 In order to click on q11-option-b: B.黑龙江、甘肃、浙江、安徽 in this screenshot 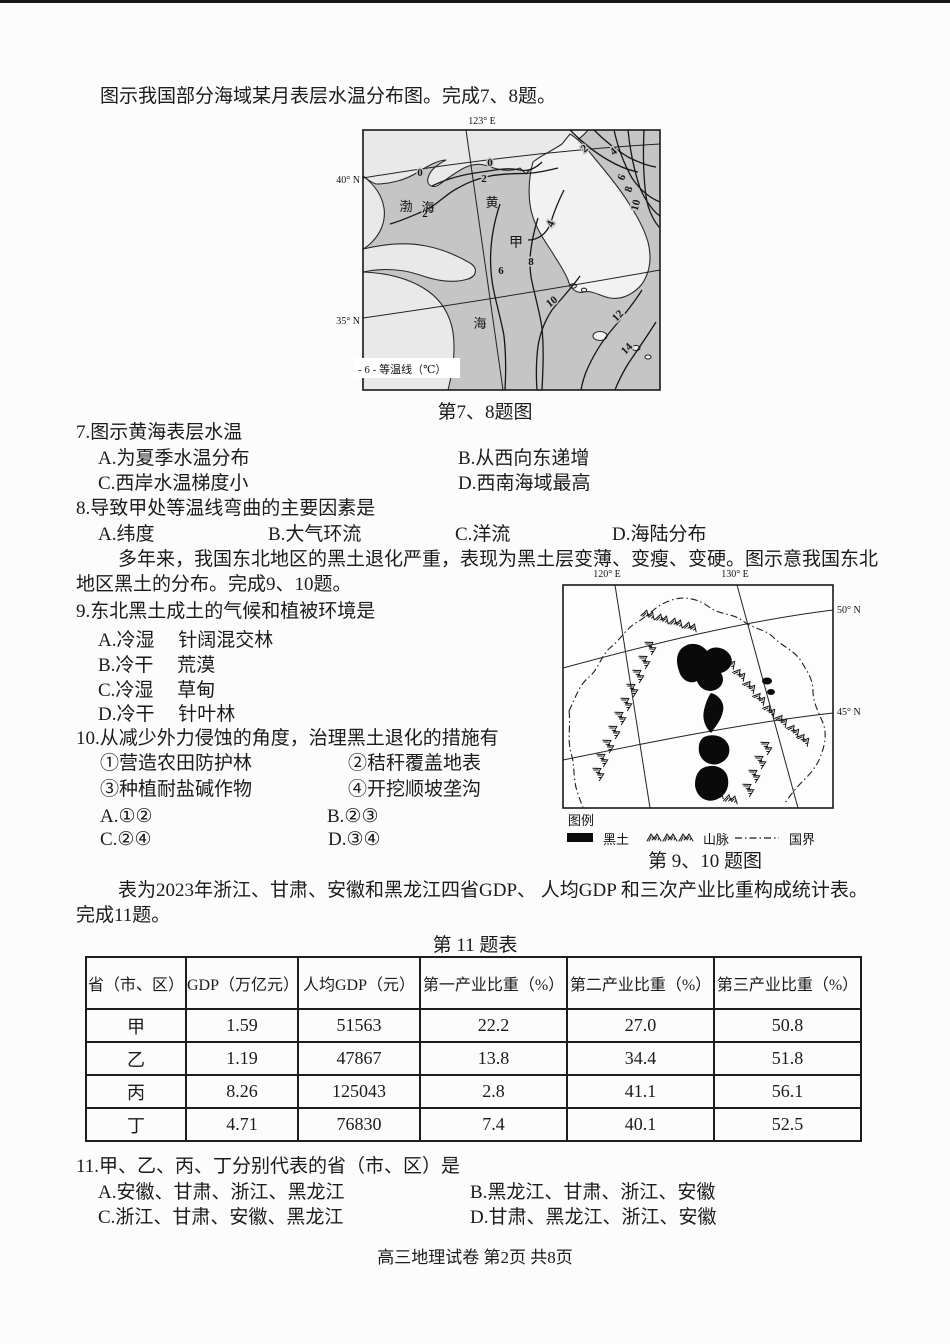, I will do `click(593, 1192)`.